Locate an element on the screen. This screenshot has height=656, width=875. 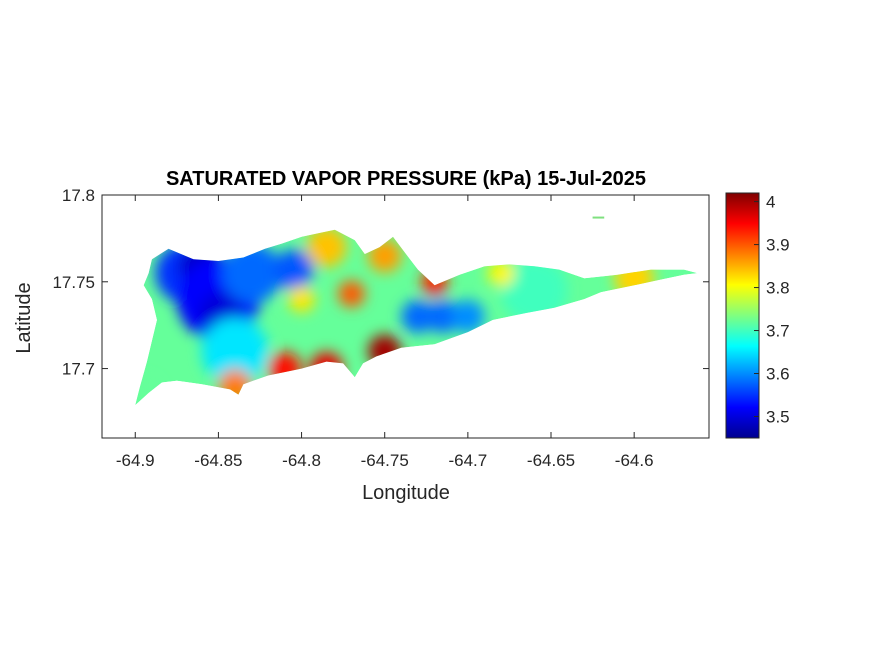
x-tick-label: -64.8 is located at coordinates (301, 460).